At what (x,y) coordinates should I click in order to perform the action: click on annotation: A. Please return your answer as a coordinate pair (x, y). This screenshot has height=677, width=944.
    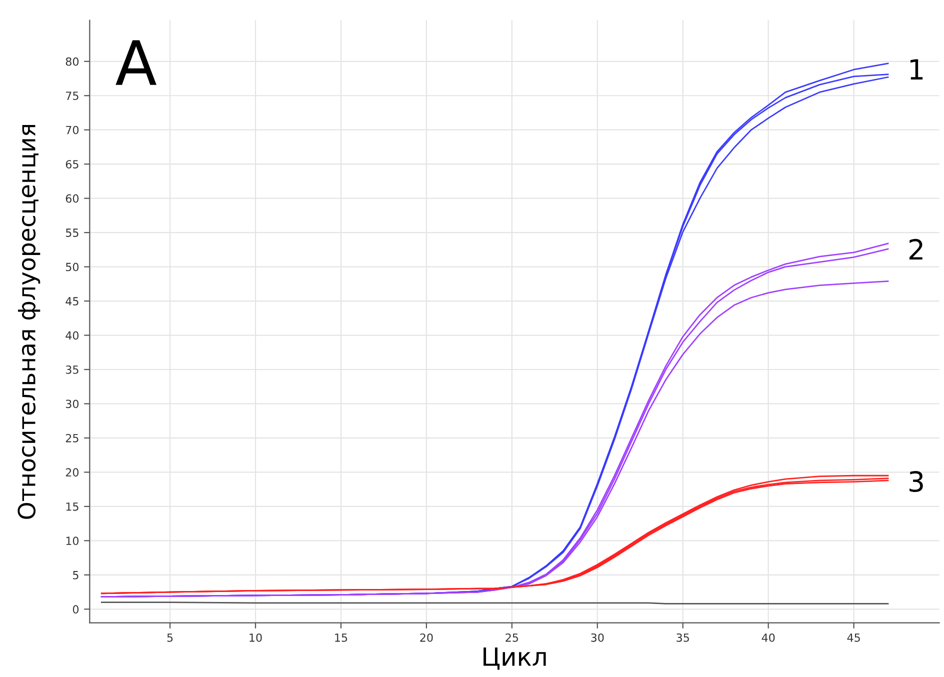
    Looking at the image, I should click on (136, 62).